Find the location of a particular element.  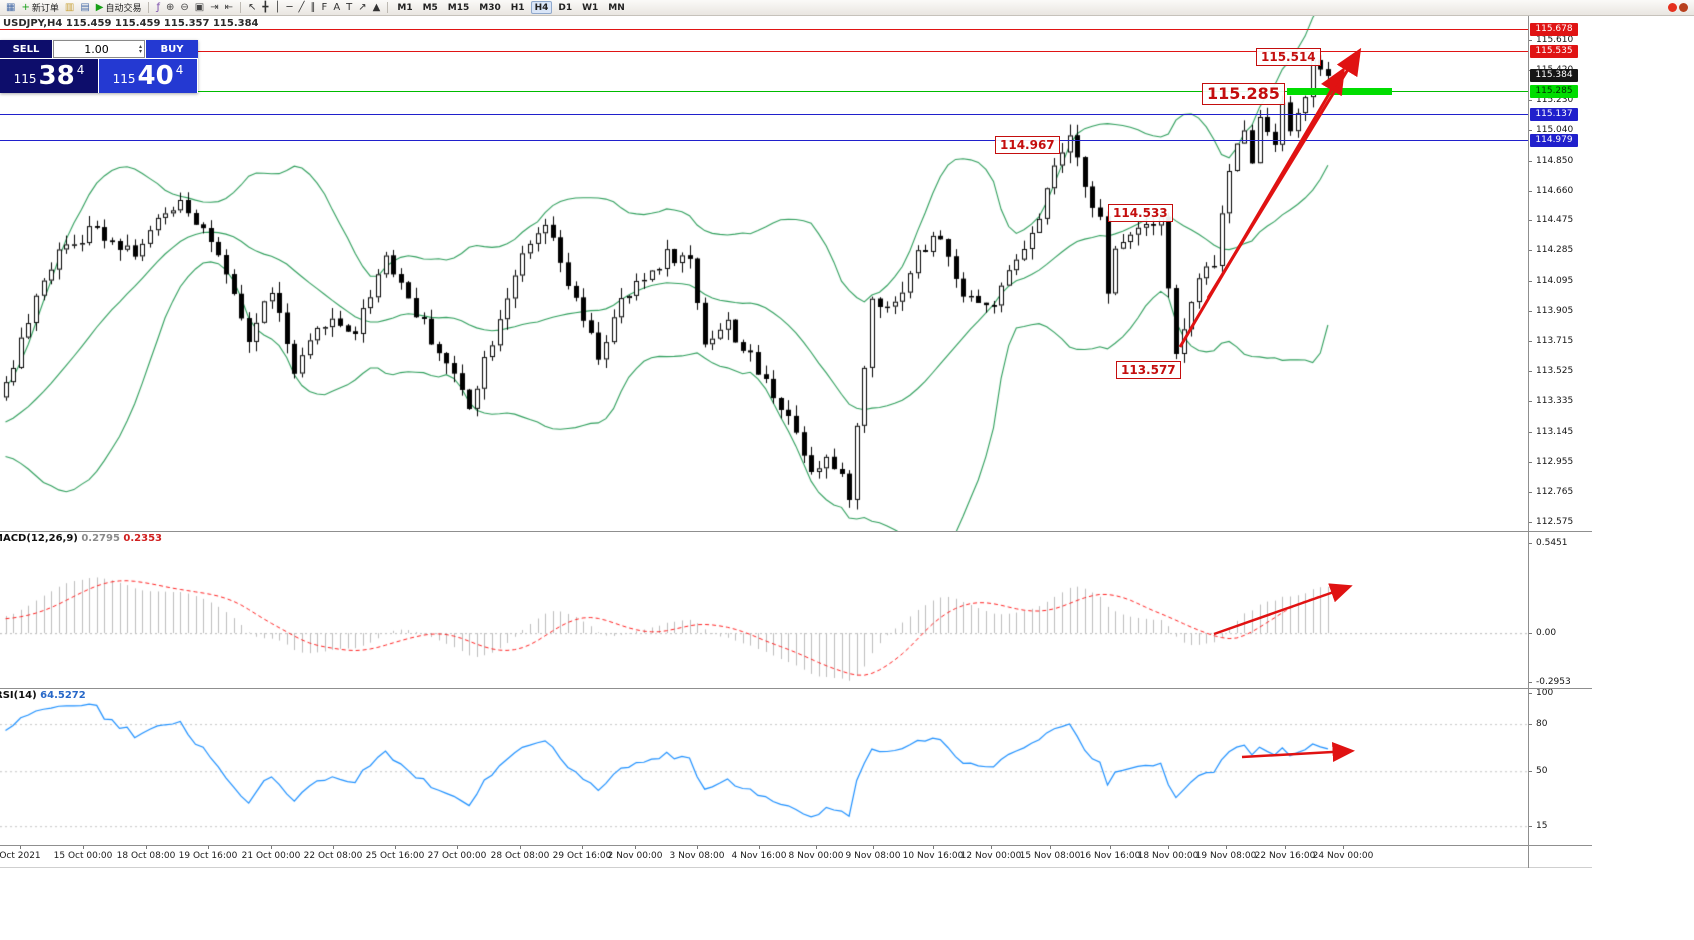

text-label-button: T is located at coordinates (349, 8).